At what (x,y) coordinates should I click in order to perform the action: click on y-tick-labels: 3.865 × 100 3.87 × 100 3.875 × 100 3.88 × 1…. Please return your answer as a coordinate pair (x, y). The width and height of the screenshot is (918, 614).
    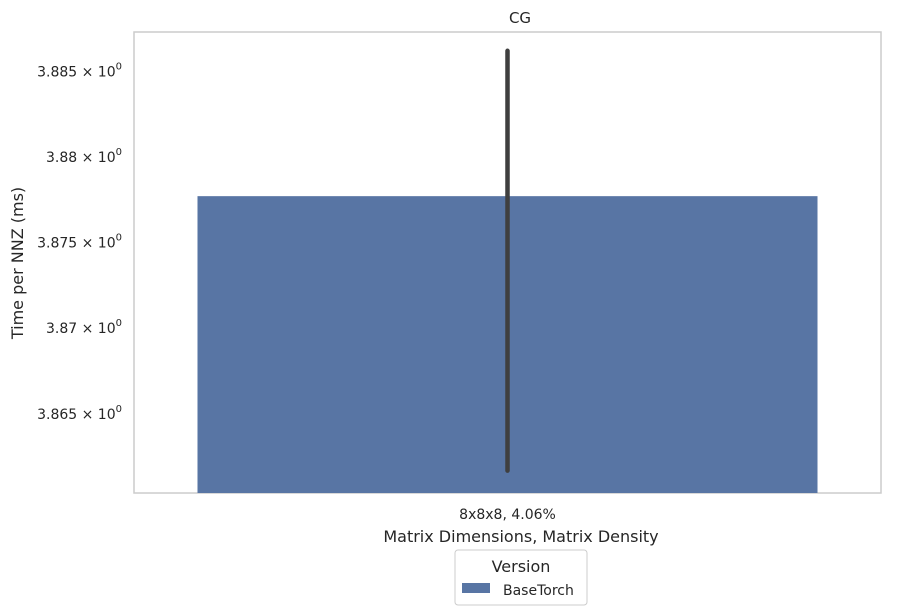
    Looking at the image, I should click on (79, 242).